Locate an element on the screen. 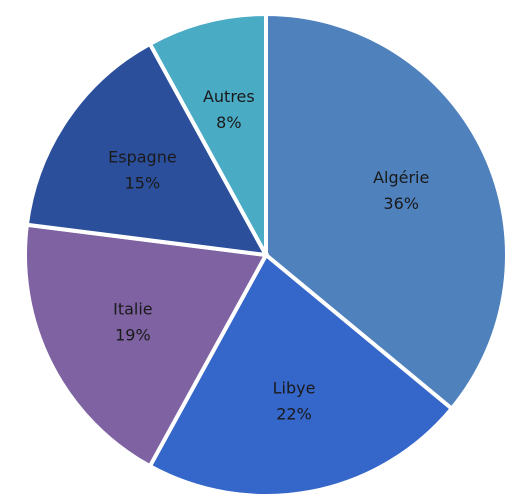  slice-label: Libye is located at coordinates (294, 387).